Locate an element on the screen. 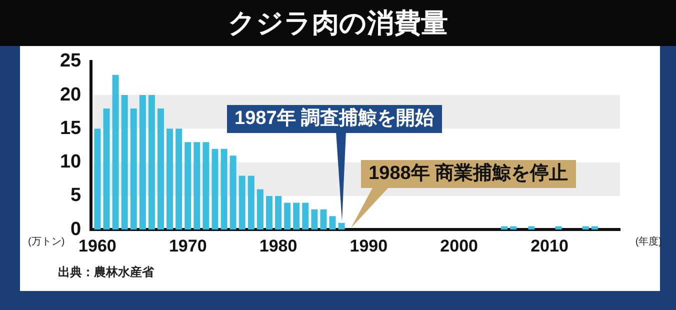 Image resolution: width=676 pixels, height=310 pixels. y-tick-label: 25 is located at coordinates (71, 61).